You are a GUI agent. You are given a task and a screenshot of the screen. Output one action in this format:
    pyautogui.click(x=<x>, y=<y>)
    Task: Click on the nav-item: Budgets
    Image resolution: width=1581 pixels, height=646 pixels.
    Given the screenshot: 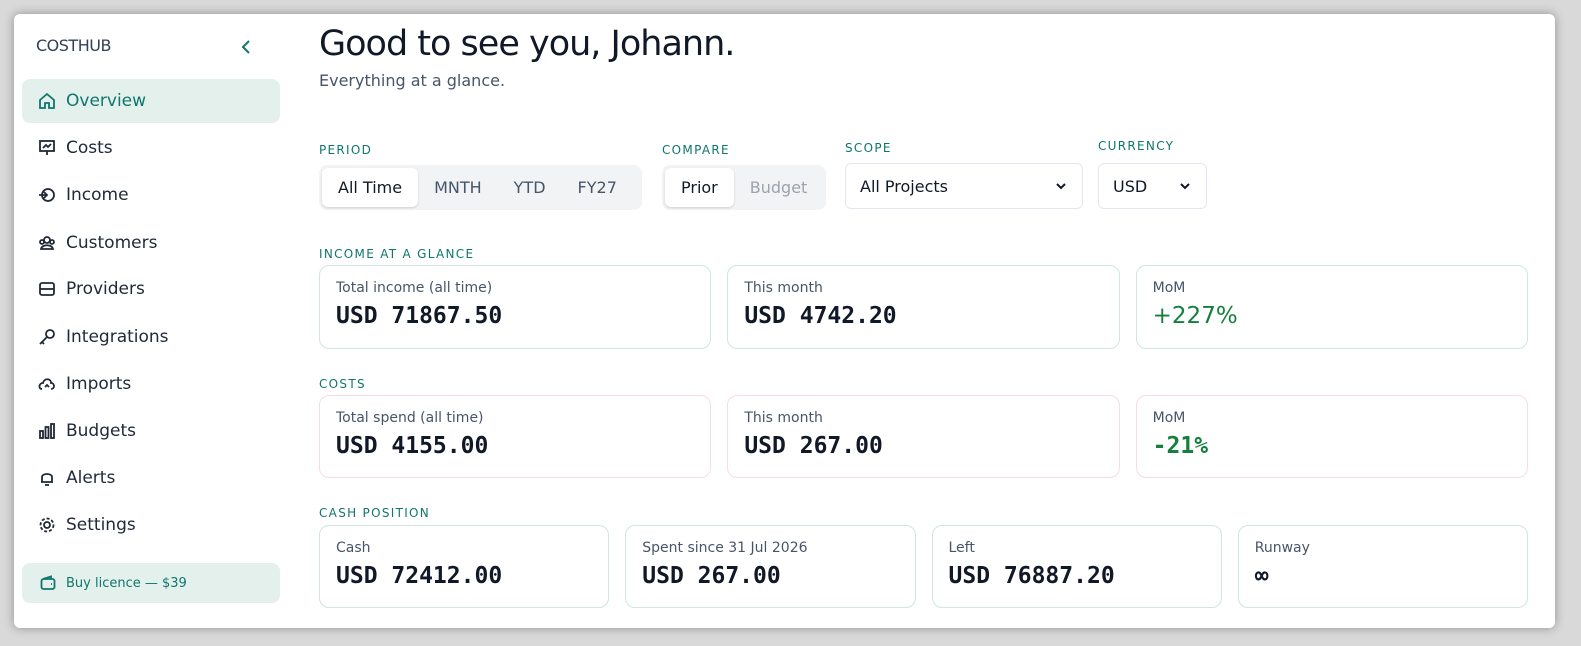 What is the action you would take?
    pyautogui.click(x=151, y=431)
    